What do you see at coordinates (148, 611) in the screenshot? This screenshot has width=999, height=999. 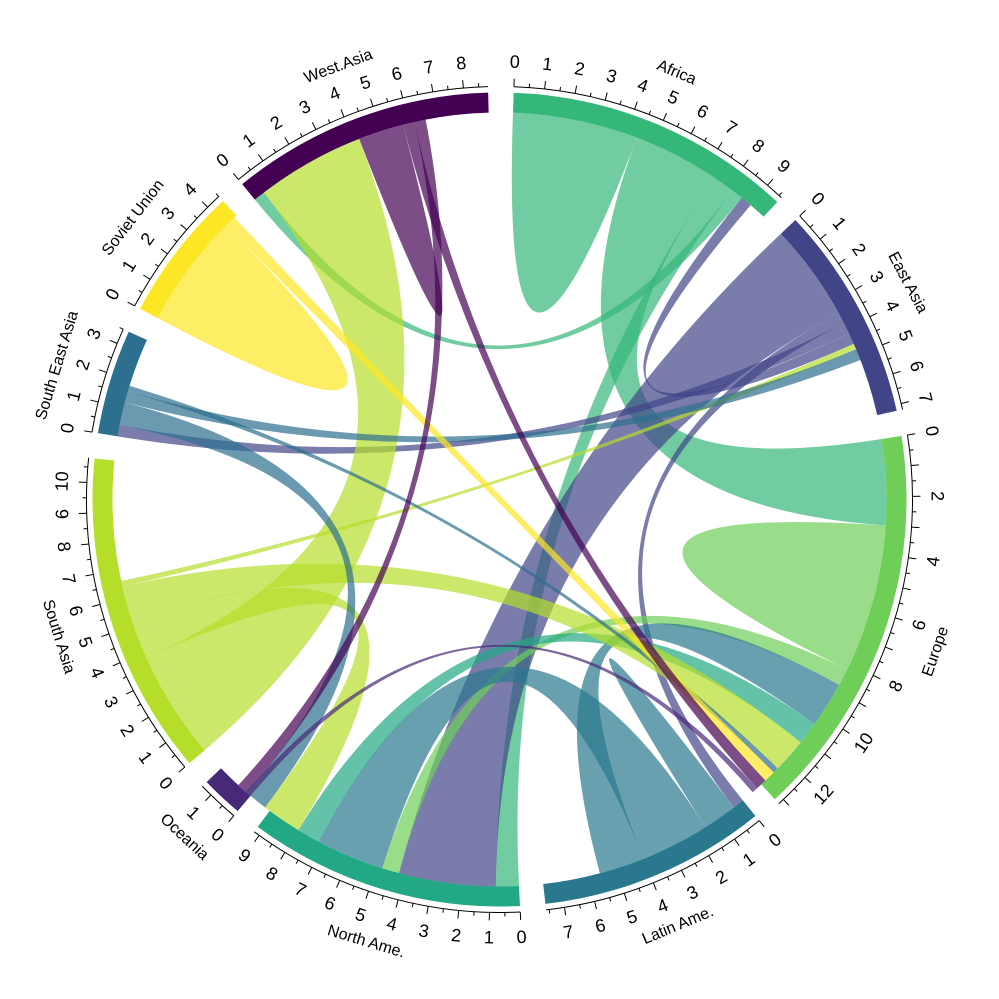 I see `region-arc-south-asia` at bounding box center [148, 611].